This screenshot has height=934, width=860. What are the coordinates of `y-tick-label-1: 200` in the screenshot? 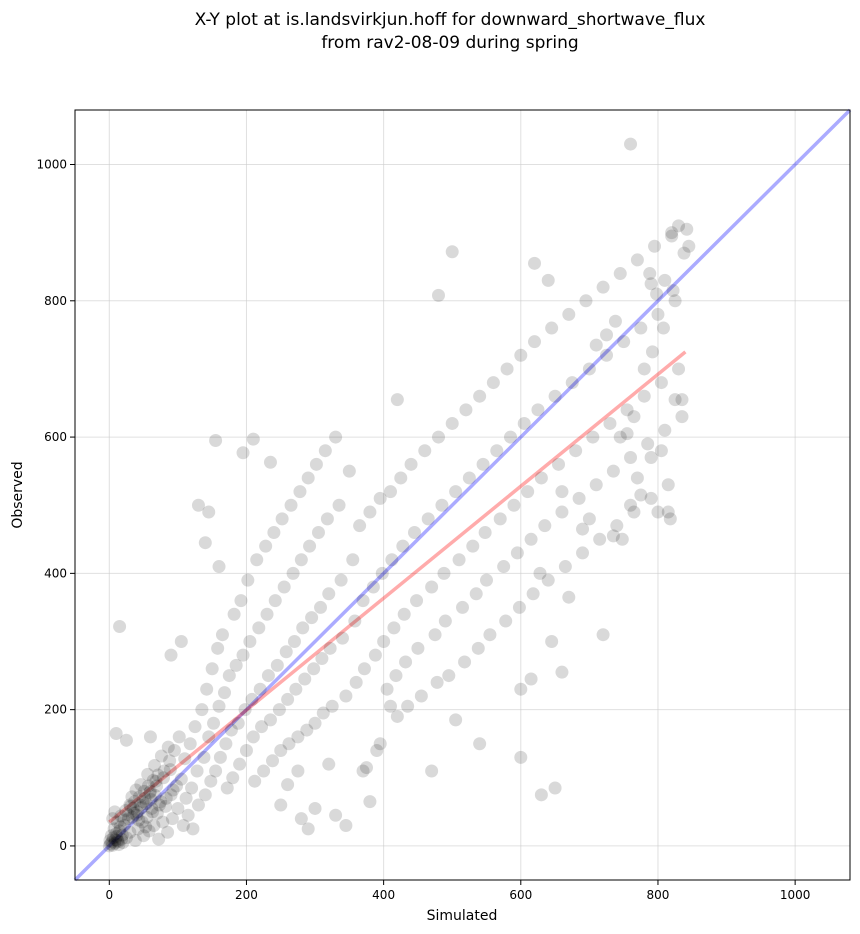 It's located at (55, 710).